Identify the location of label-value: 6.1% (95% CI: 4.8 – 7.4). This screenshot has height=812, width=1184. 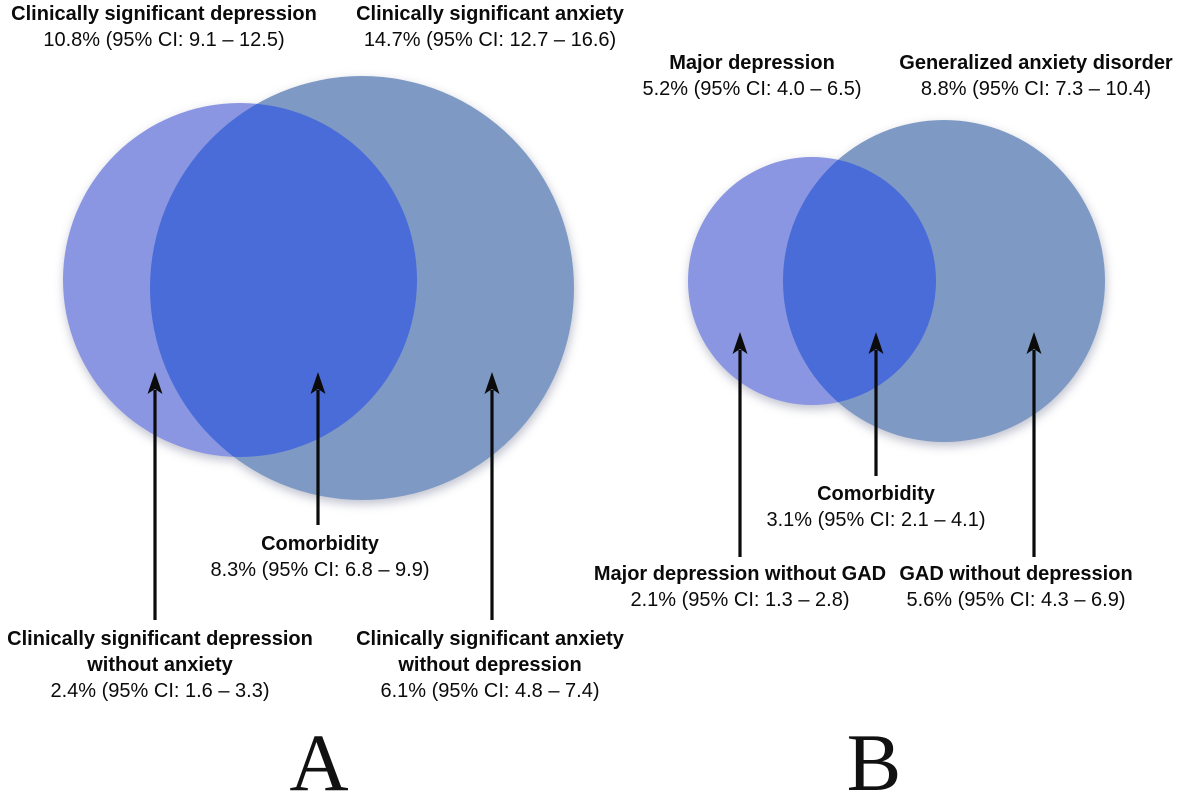
(490, 691).